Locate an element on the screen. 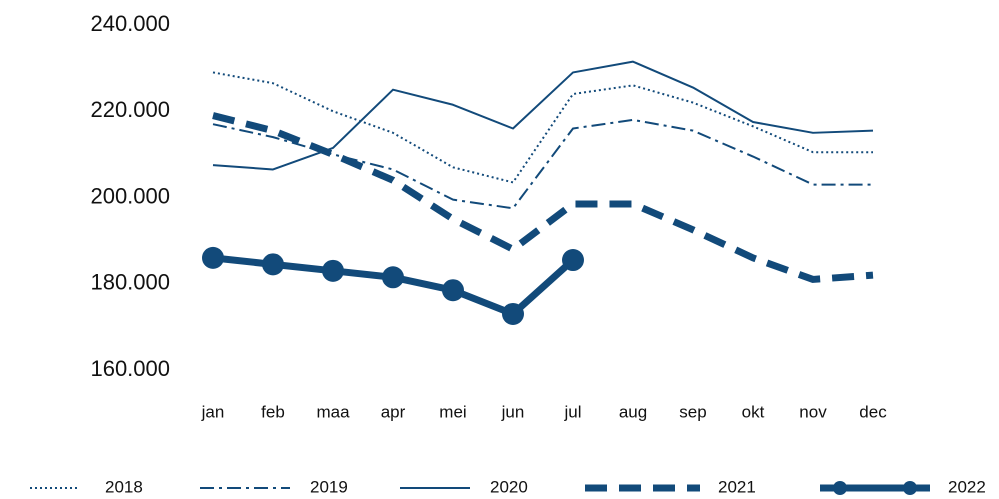  y-tick-label: 160.000 is located at coordinates (130, 368).